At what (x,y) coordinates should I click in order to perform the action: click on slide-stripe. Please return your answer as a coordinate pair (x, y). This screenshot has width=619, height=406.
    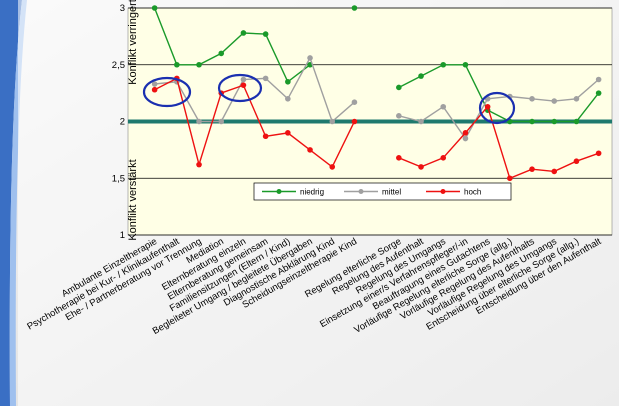
    Looking at the image, I should click on (11, 203).